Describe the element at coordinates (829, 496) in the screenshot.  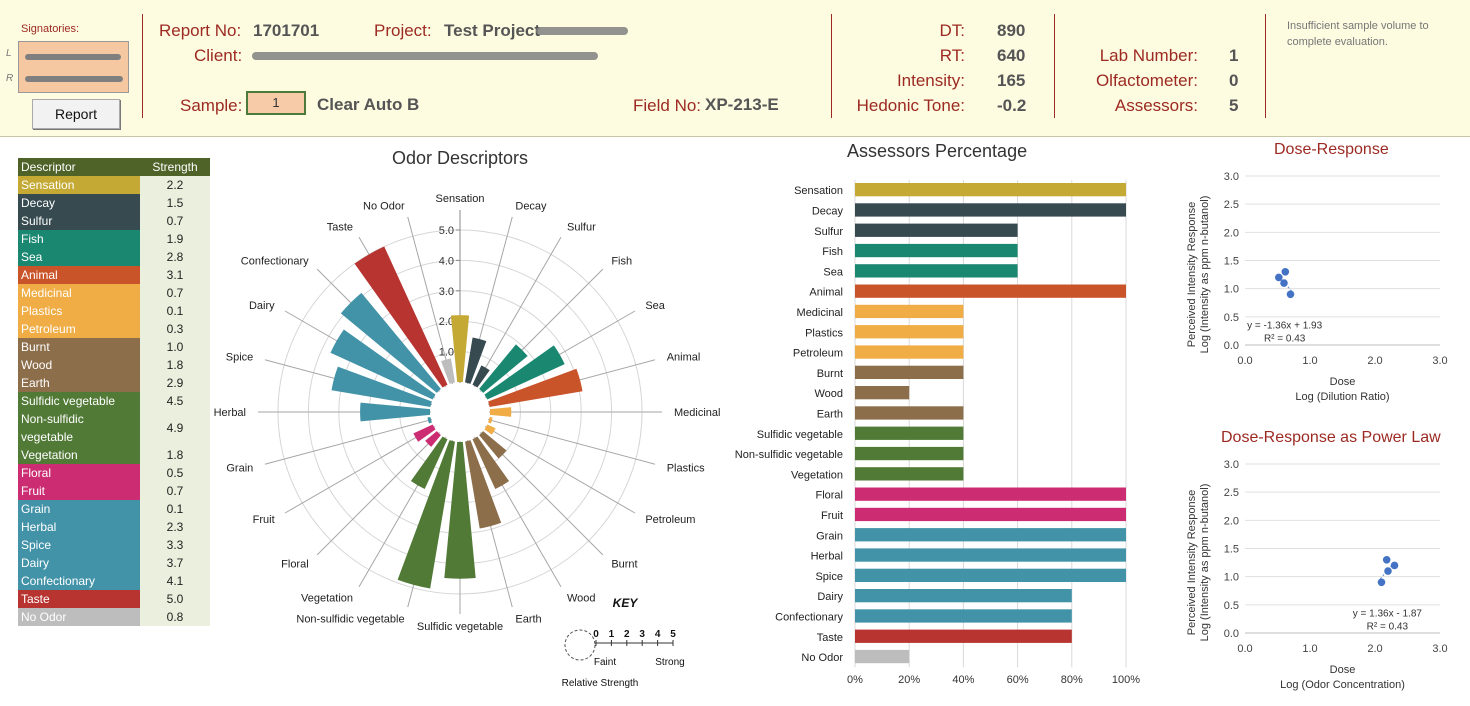
I see `assessors-category-label: Floral` at that location.